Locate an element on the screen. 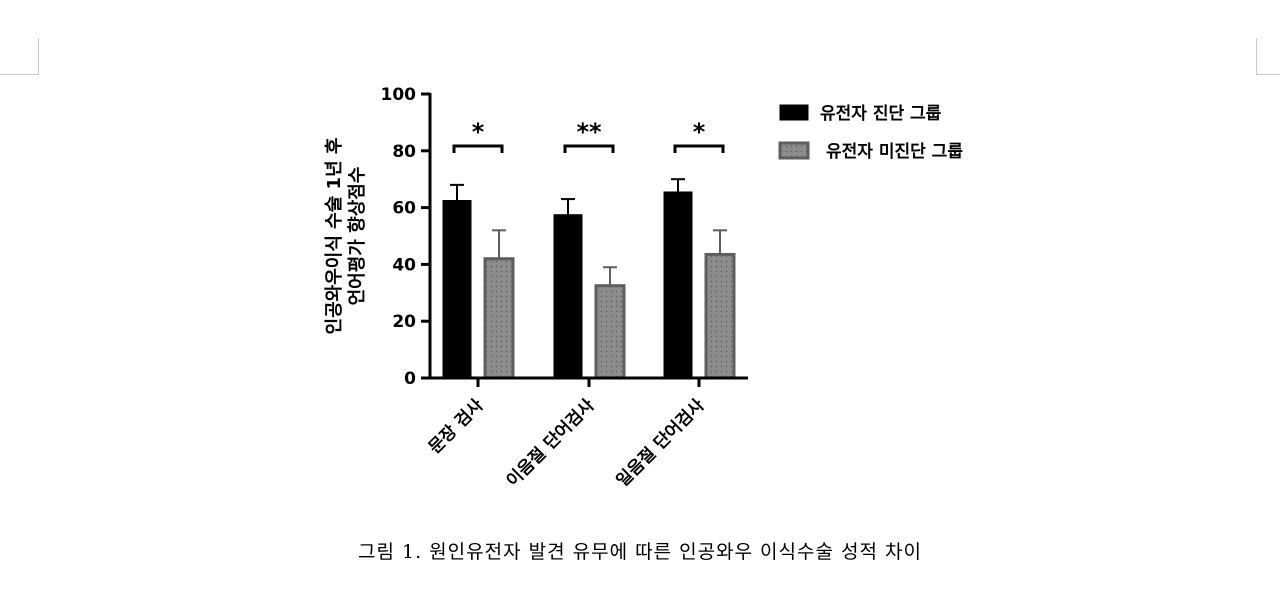  y-tick-label: 0 is located at coordinates (410, 379).